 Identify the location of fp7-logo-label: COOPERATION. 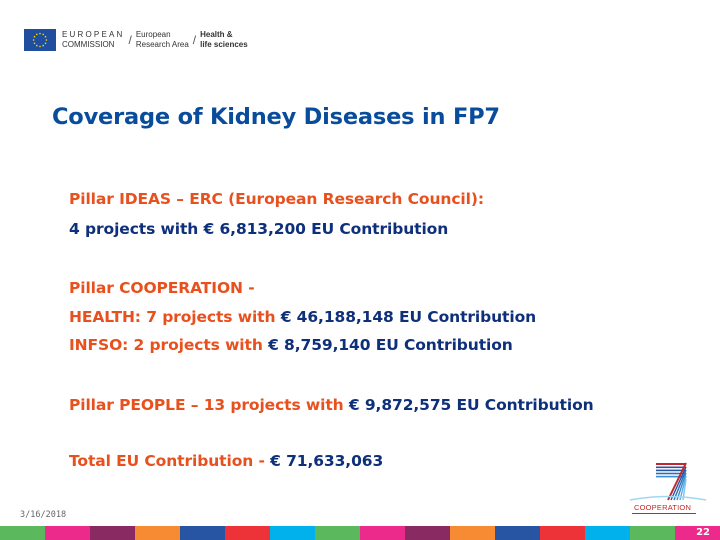
(663, 507).